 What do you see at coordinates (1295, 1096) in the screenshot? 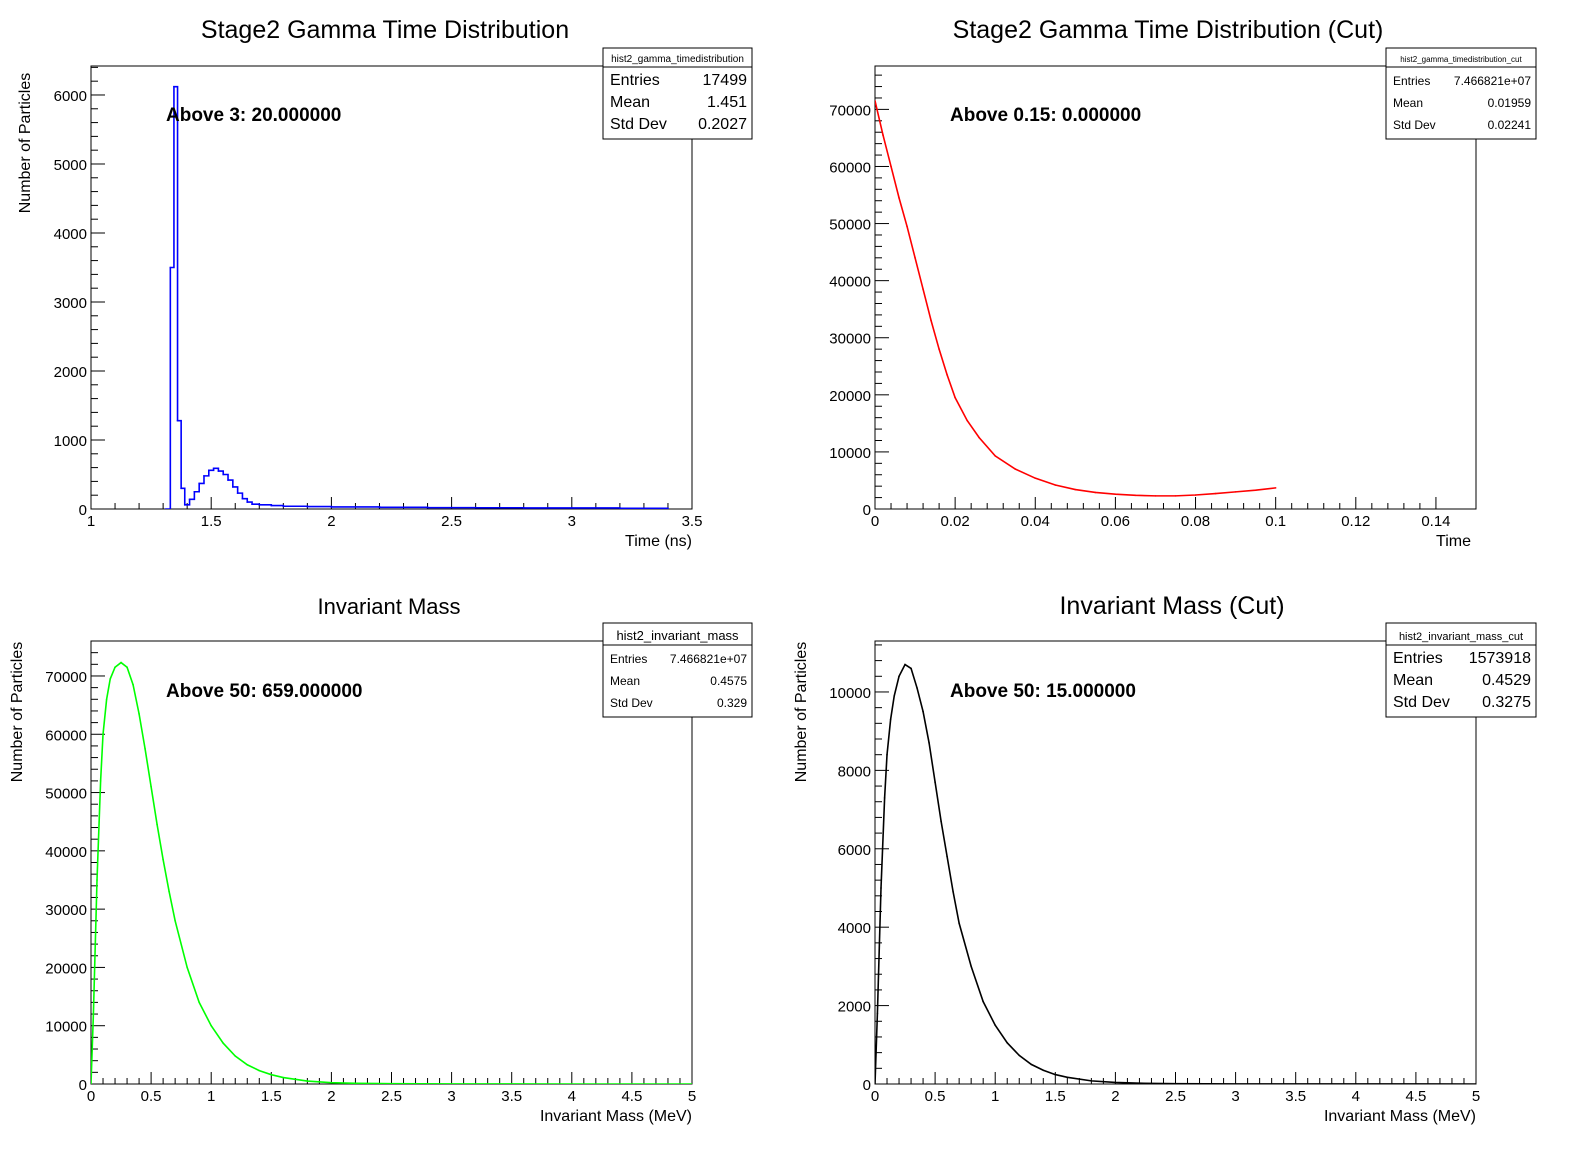
I see `x-tick-label: 3.5` at bounding box center [1295, 1096].